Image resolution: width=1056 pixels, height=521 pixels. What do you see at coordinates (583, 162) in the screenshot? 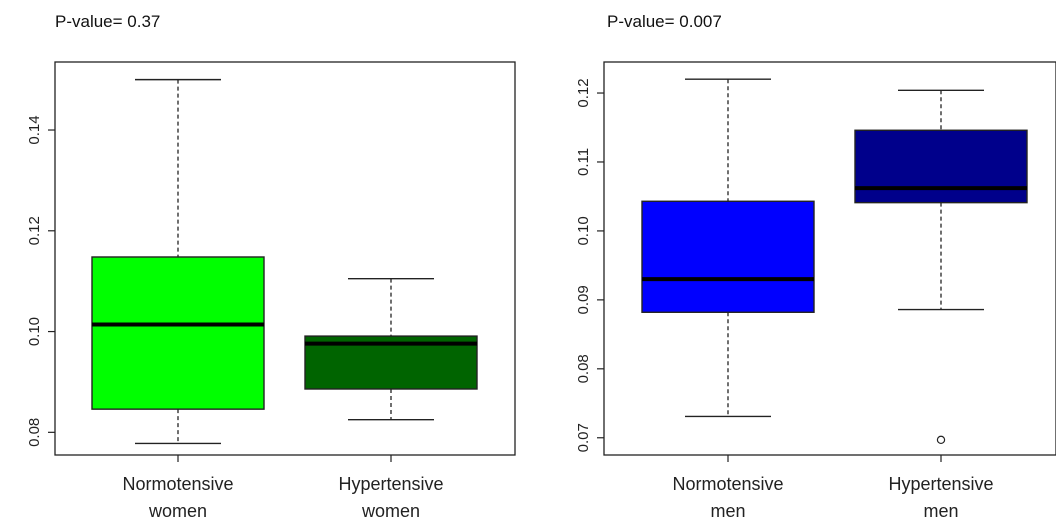
I see `y-tick-label: 0.11` at bounding box center [583, 162].